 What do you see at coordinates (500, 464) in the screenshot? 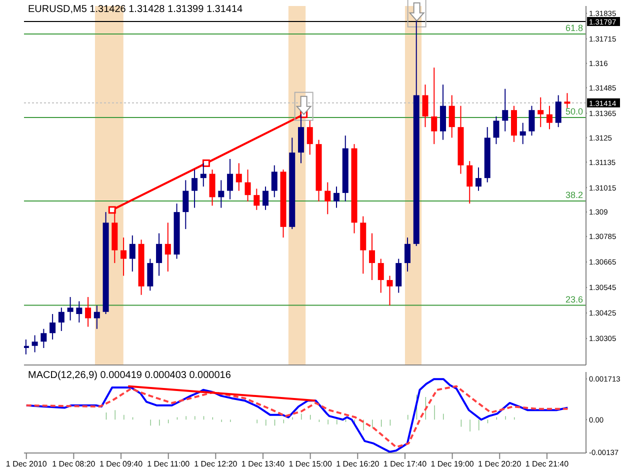
I see `x-tick-label: 1 Dec 20:20` at bounding box center [500, 464].